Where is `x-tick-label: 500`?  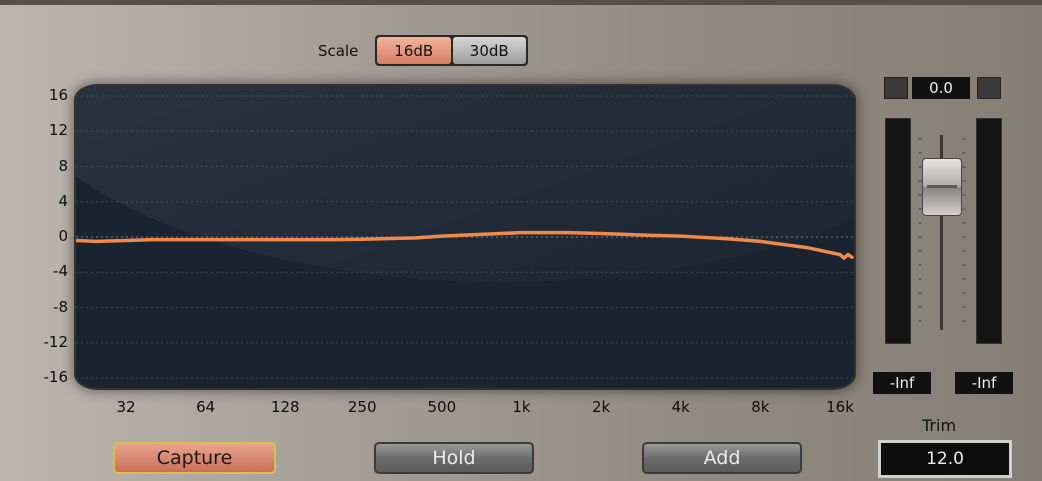 x-tick-label: 500 is located at coordinates (442, 407).